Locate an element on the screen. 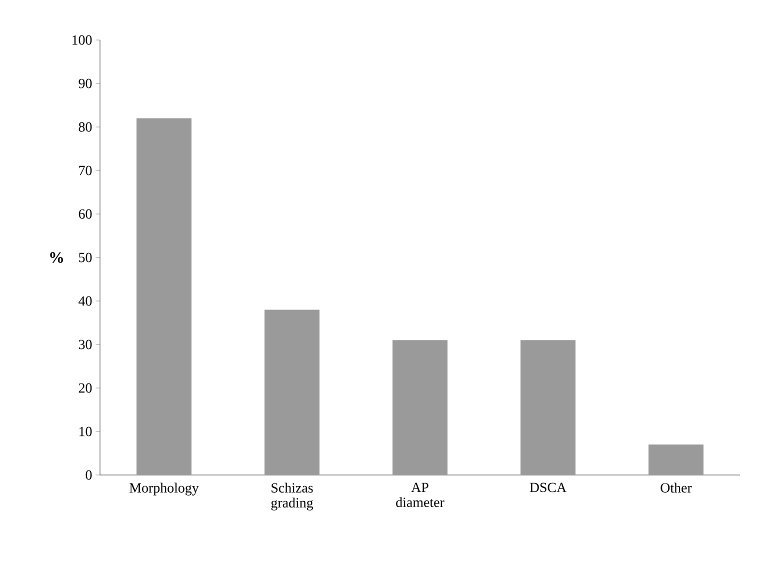 This screenshot has width=774, height=575. x-tick-label: Schizas grading is located at coordinates (292, 496).